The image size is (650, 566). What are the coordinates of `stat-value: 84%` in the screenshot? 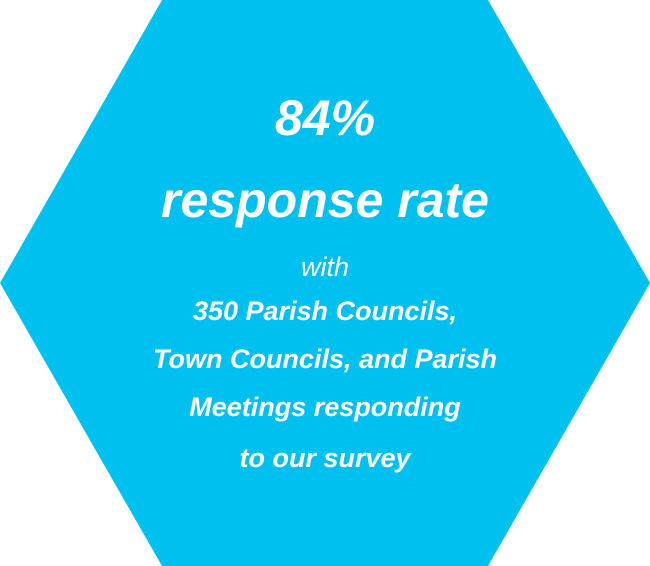 It's located at (325, 118).